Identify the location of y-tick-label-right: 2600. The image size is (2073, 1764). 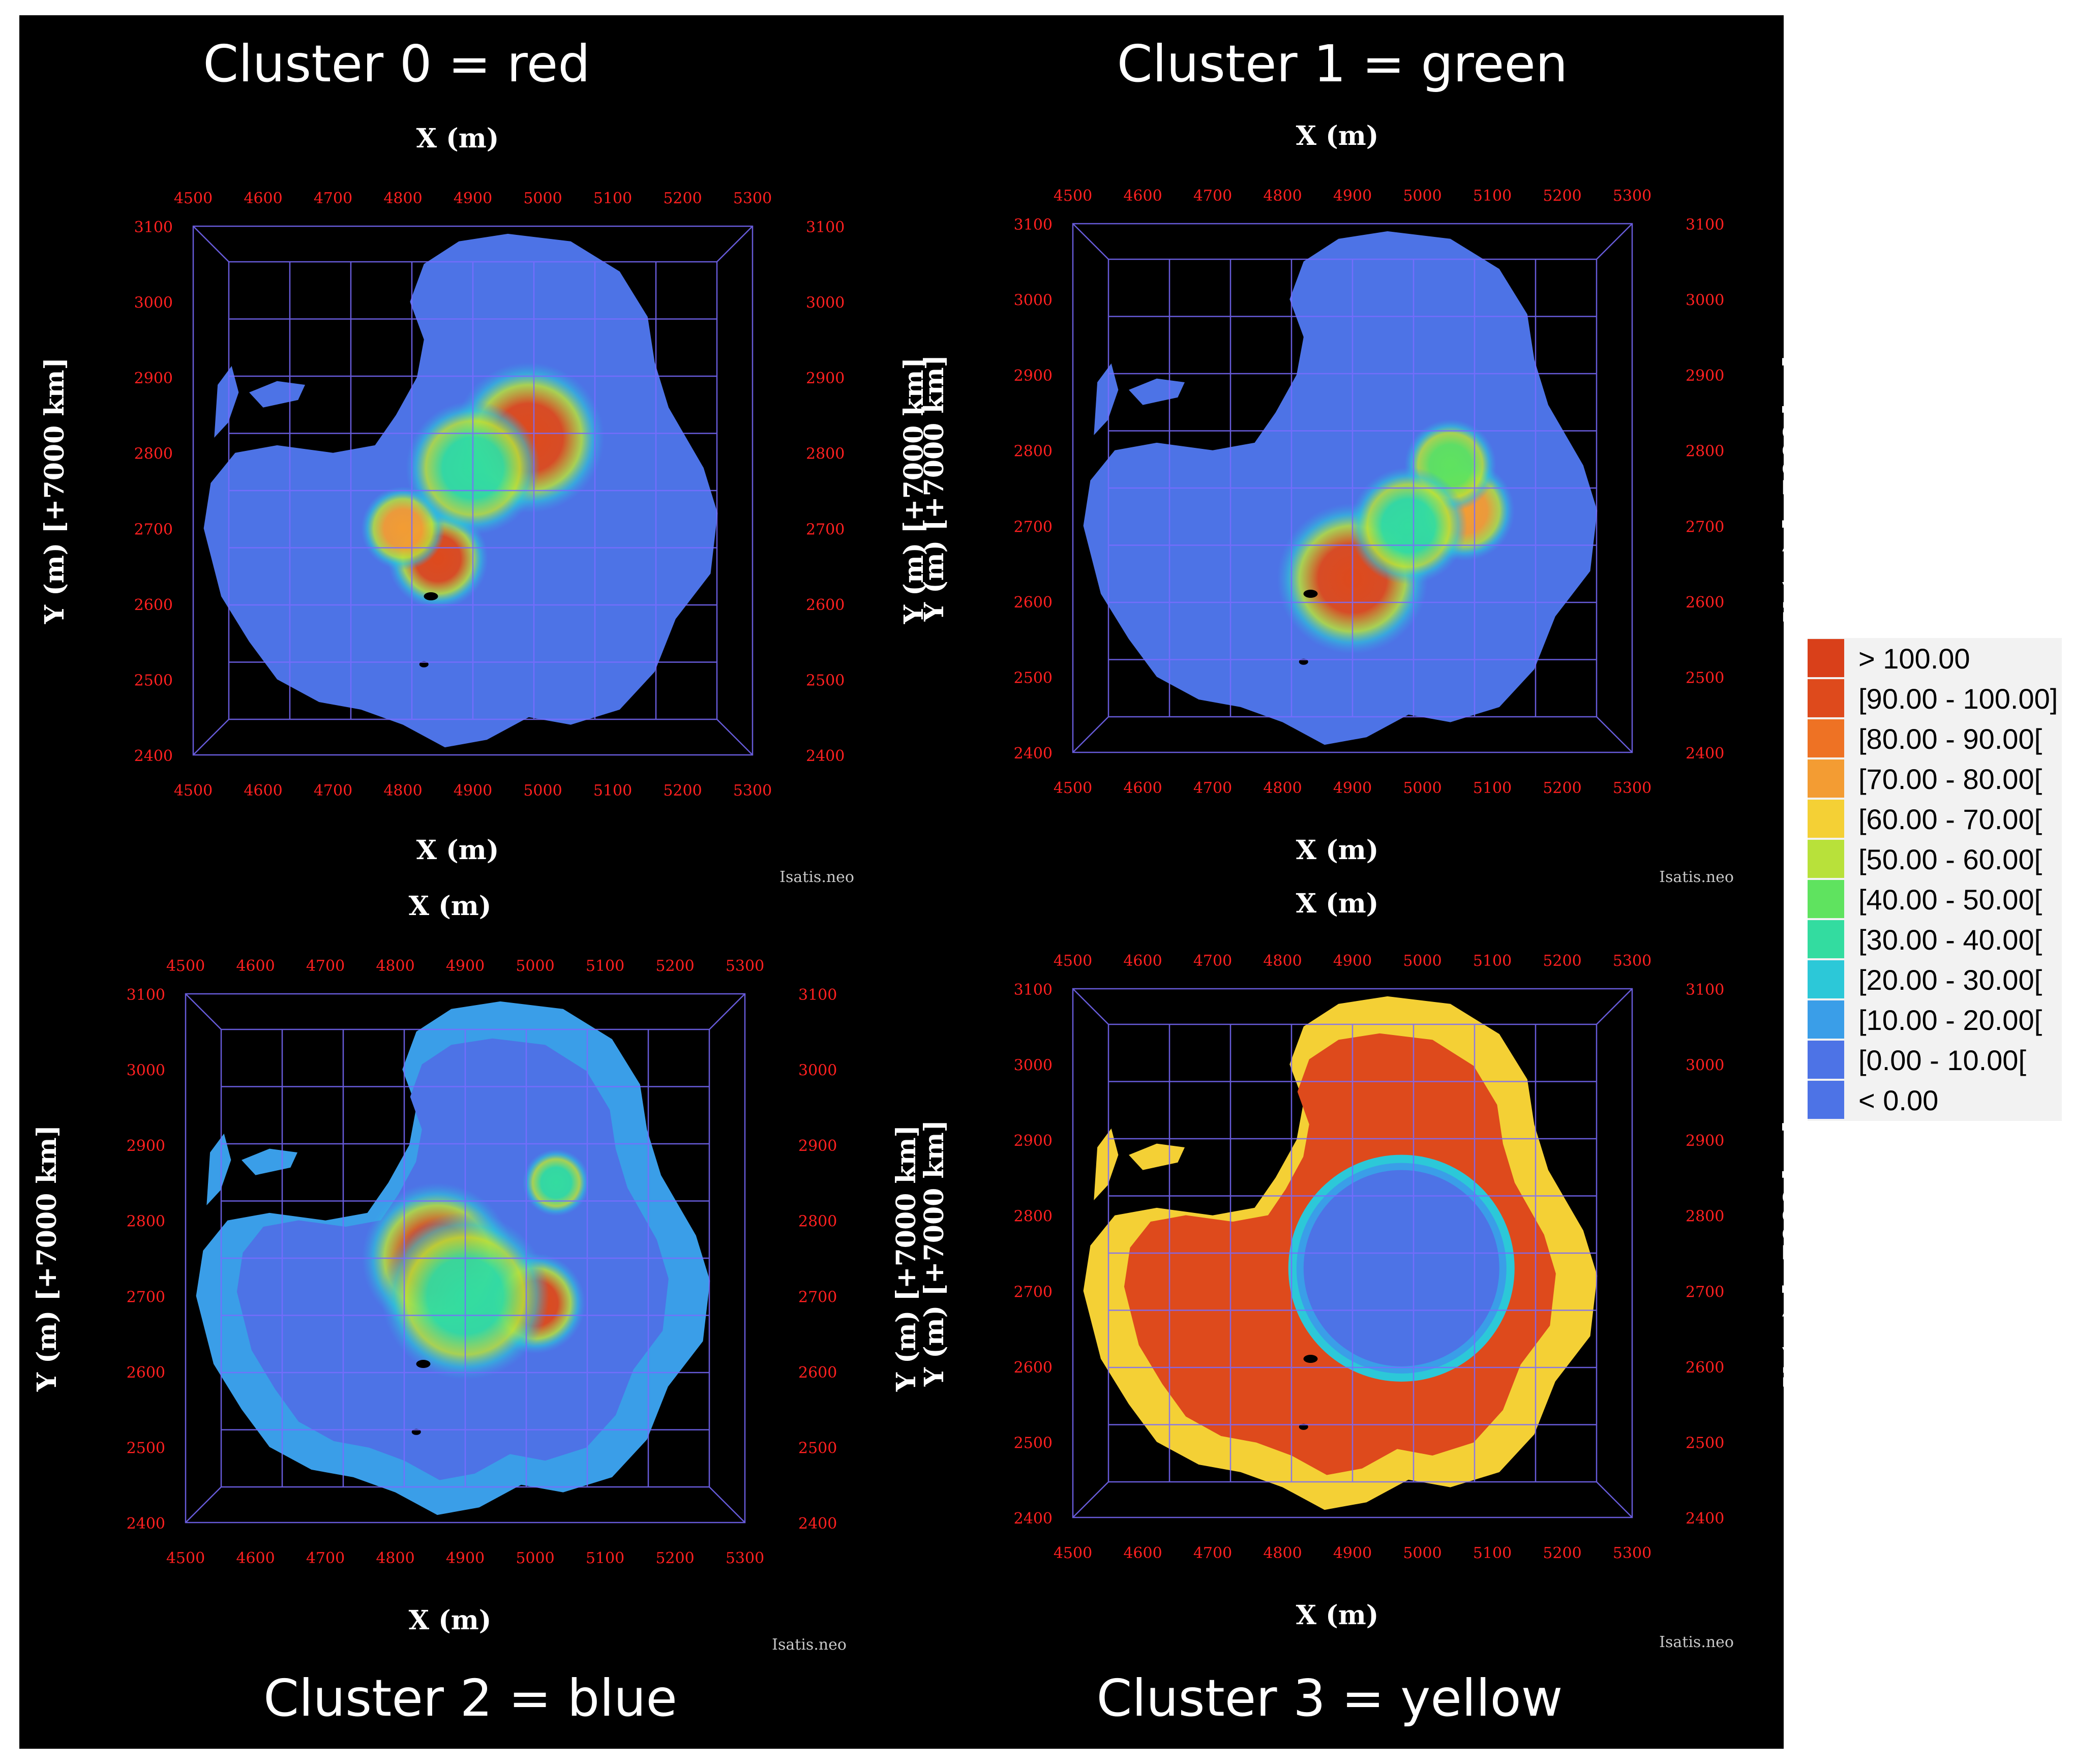
(1705, 603).